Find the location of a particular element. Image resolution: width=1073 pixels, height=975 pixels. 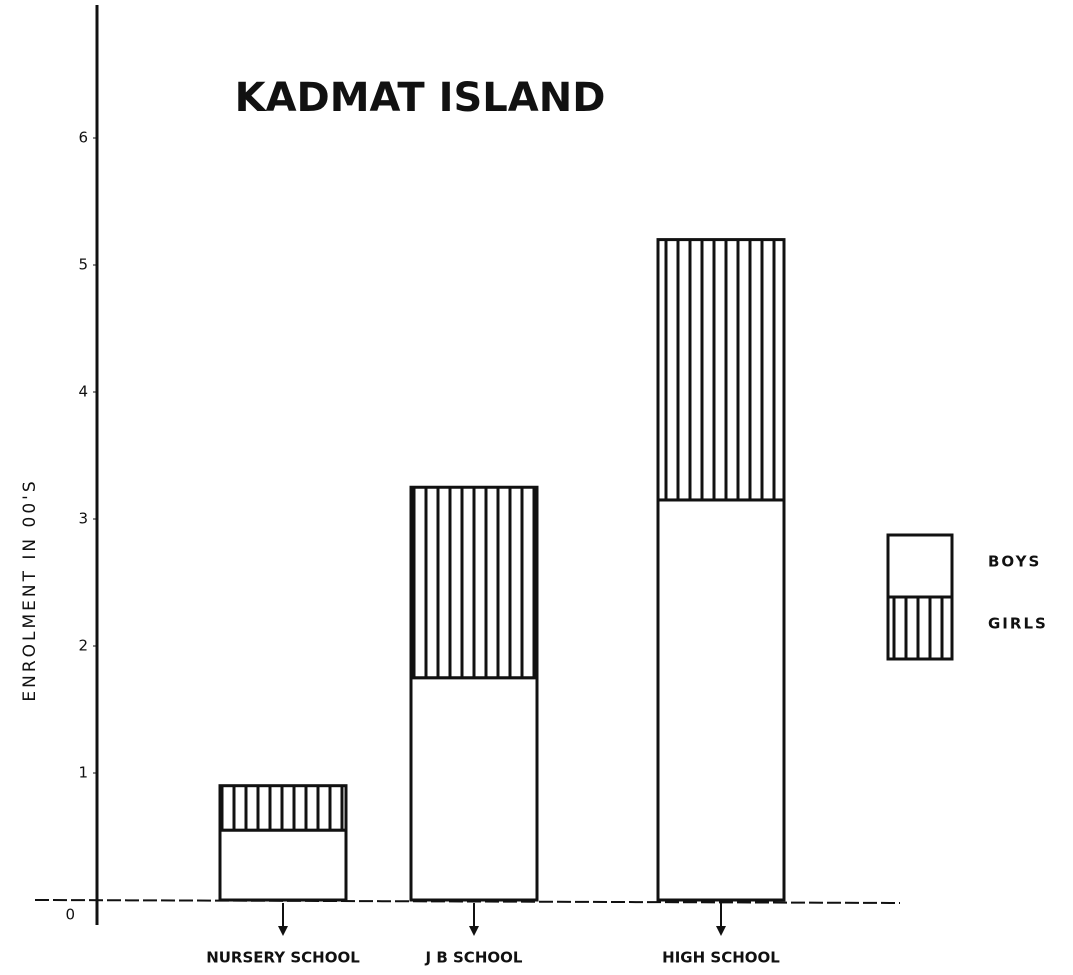

y-tick-label: 3 is located at coordinates (83, 519).